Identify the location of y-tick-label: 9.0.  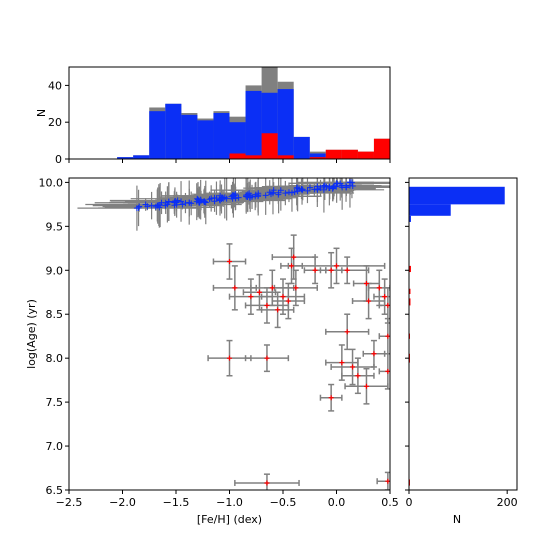
(55, 270).